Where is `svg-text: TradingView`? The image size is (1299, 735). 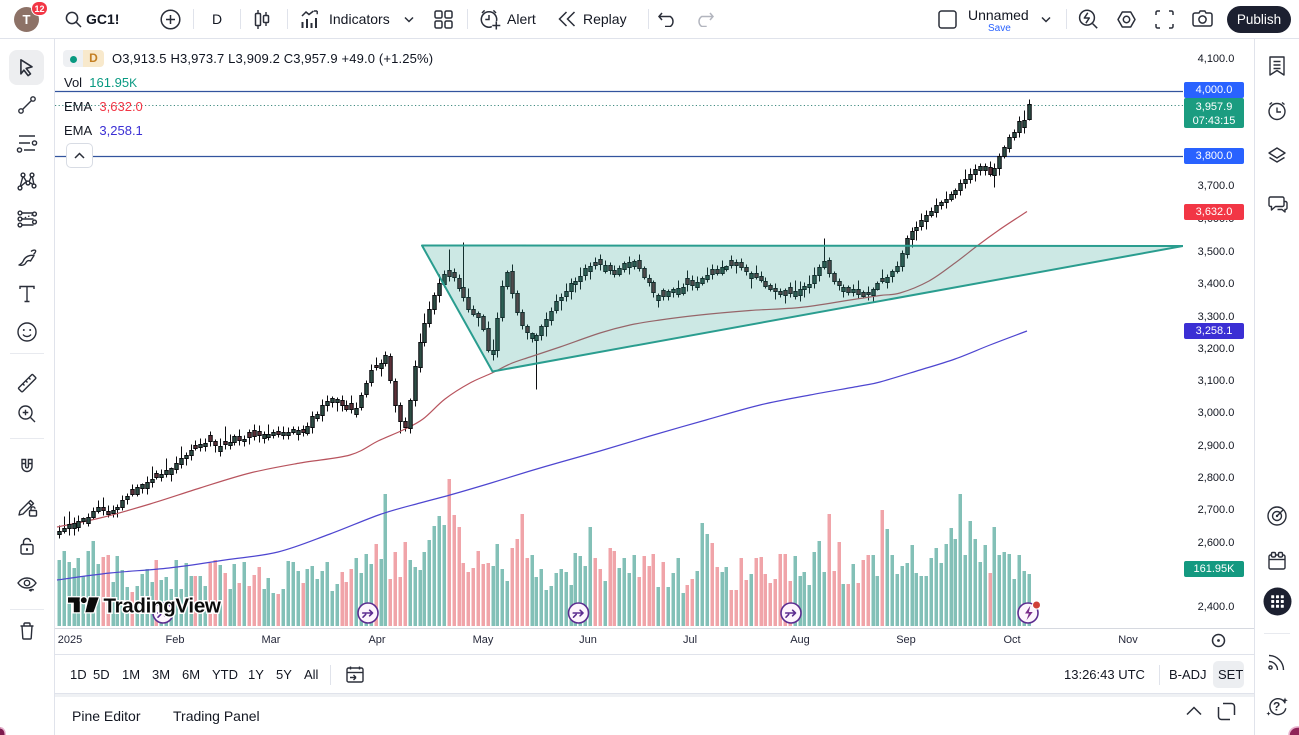
svg-text: TradingView is located at coordinates (162, 605).